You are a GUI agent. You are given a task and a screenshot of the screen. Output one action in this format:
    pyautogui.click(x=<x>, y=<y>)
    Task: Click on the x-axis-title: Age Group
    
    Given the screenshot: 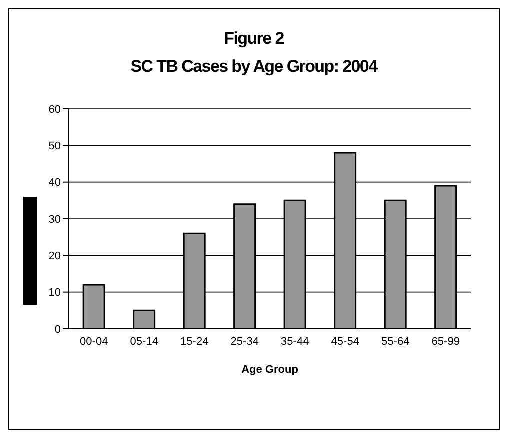 What is the action you would take?
    pyautogui.click(x=270, y=370)
    